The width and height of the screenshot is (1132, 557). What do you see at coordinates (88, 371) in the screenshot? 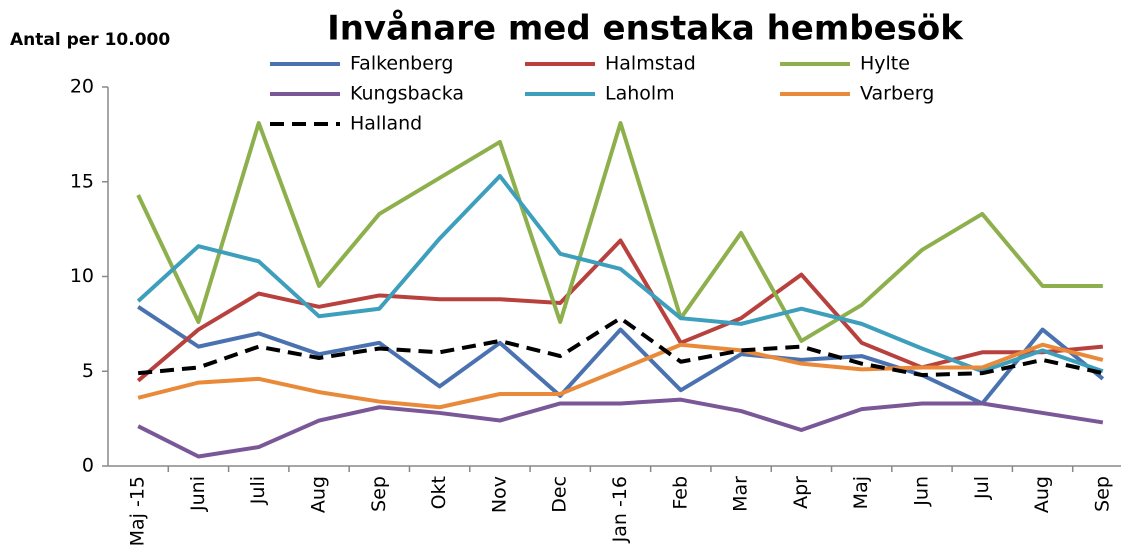
I see `y-tick-label: 5` at bounding box center [88, 371].